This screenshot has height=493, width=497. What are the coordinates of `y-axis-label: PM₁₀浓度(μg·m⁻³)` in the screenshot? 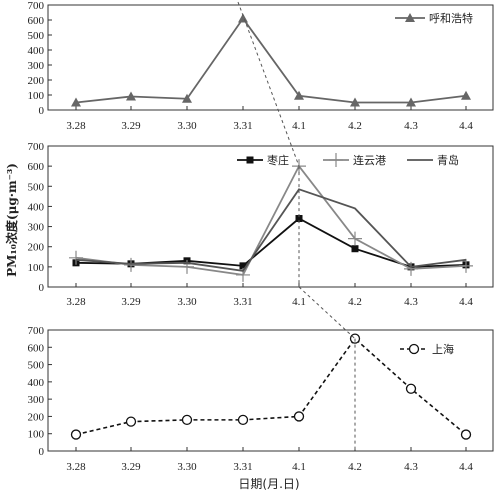 It's located at (11, 220).